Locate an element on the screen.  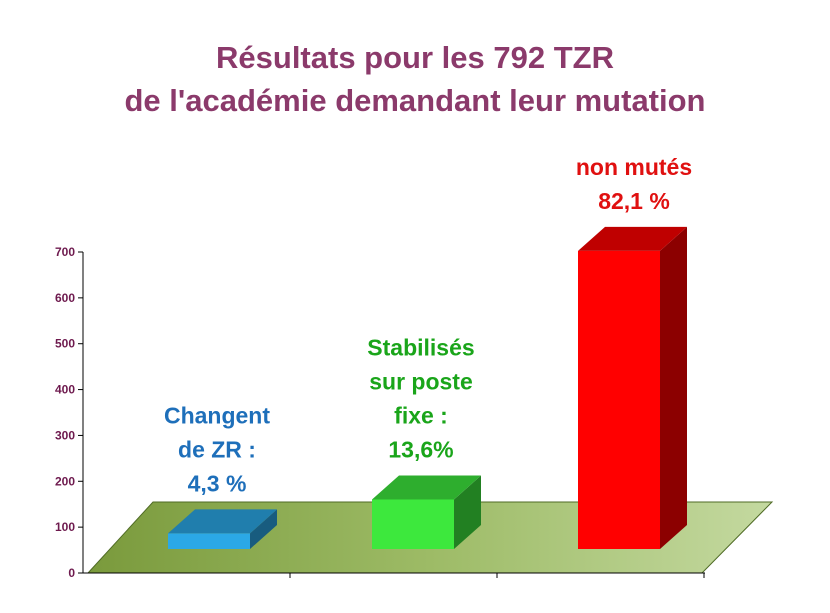
chart-title-line-1: Résultats pour les 792 TZR is located at coordinates (415, 57).